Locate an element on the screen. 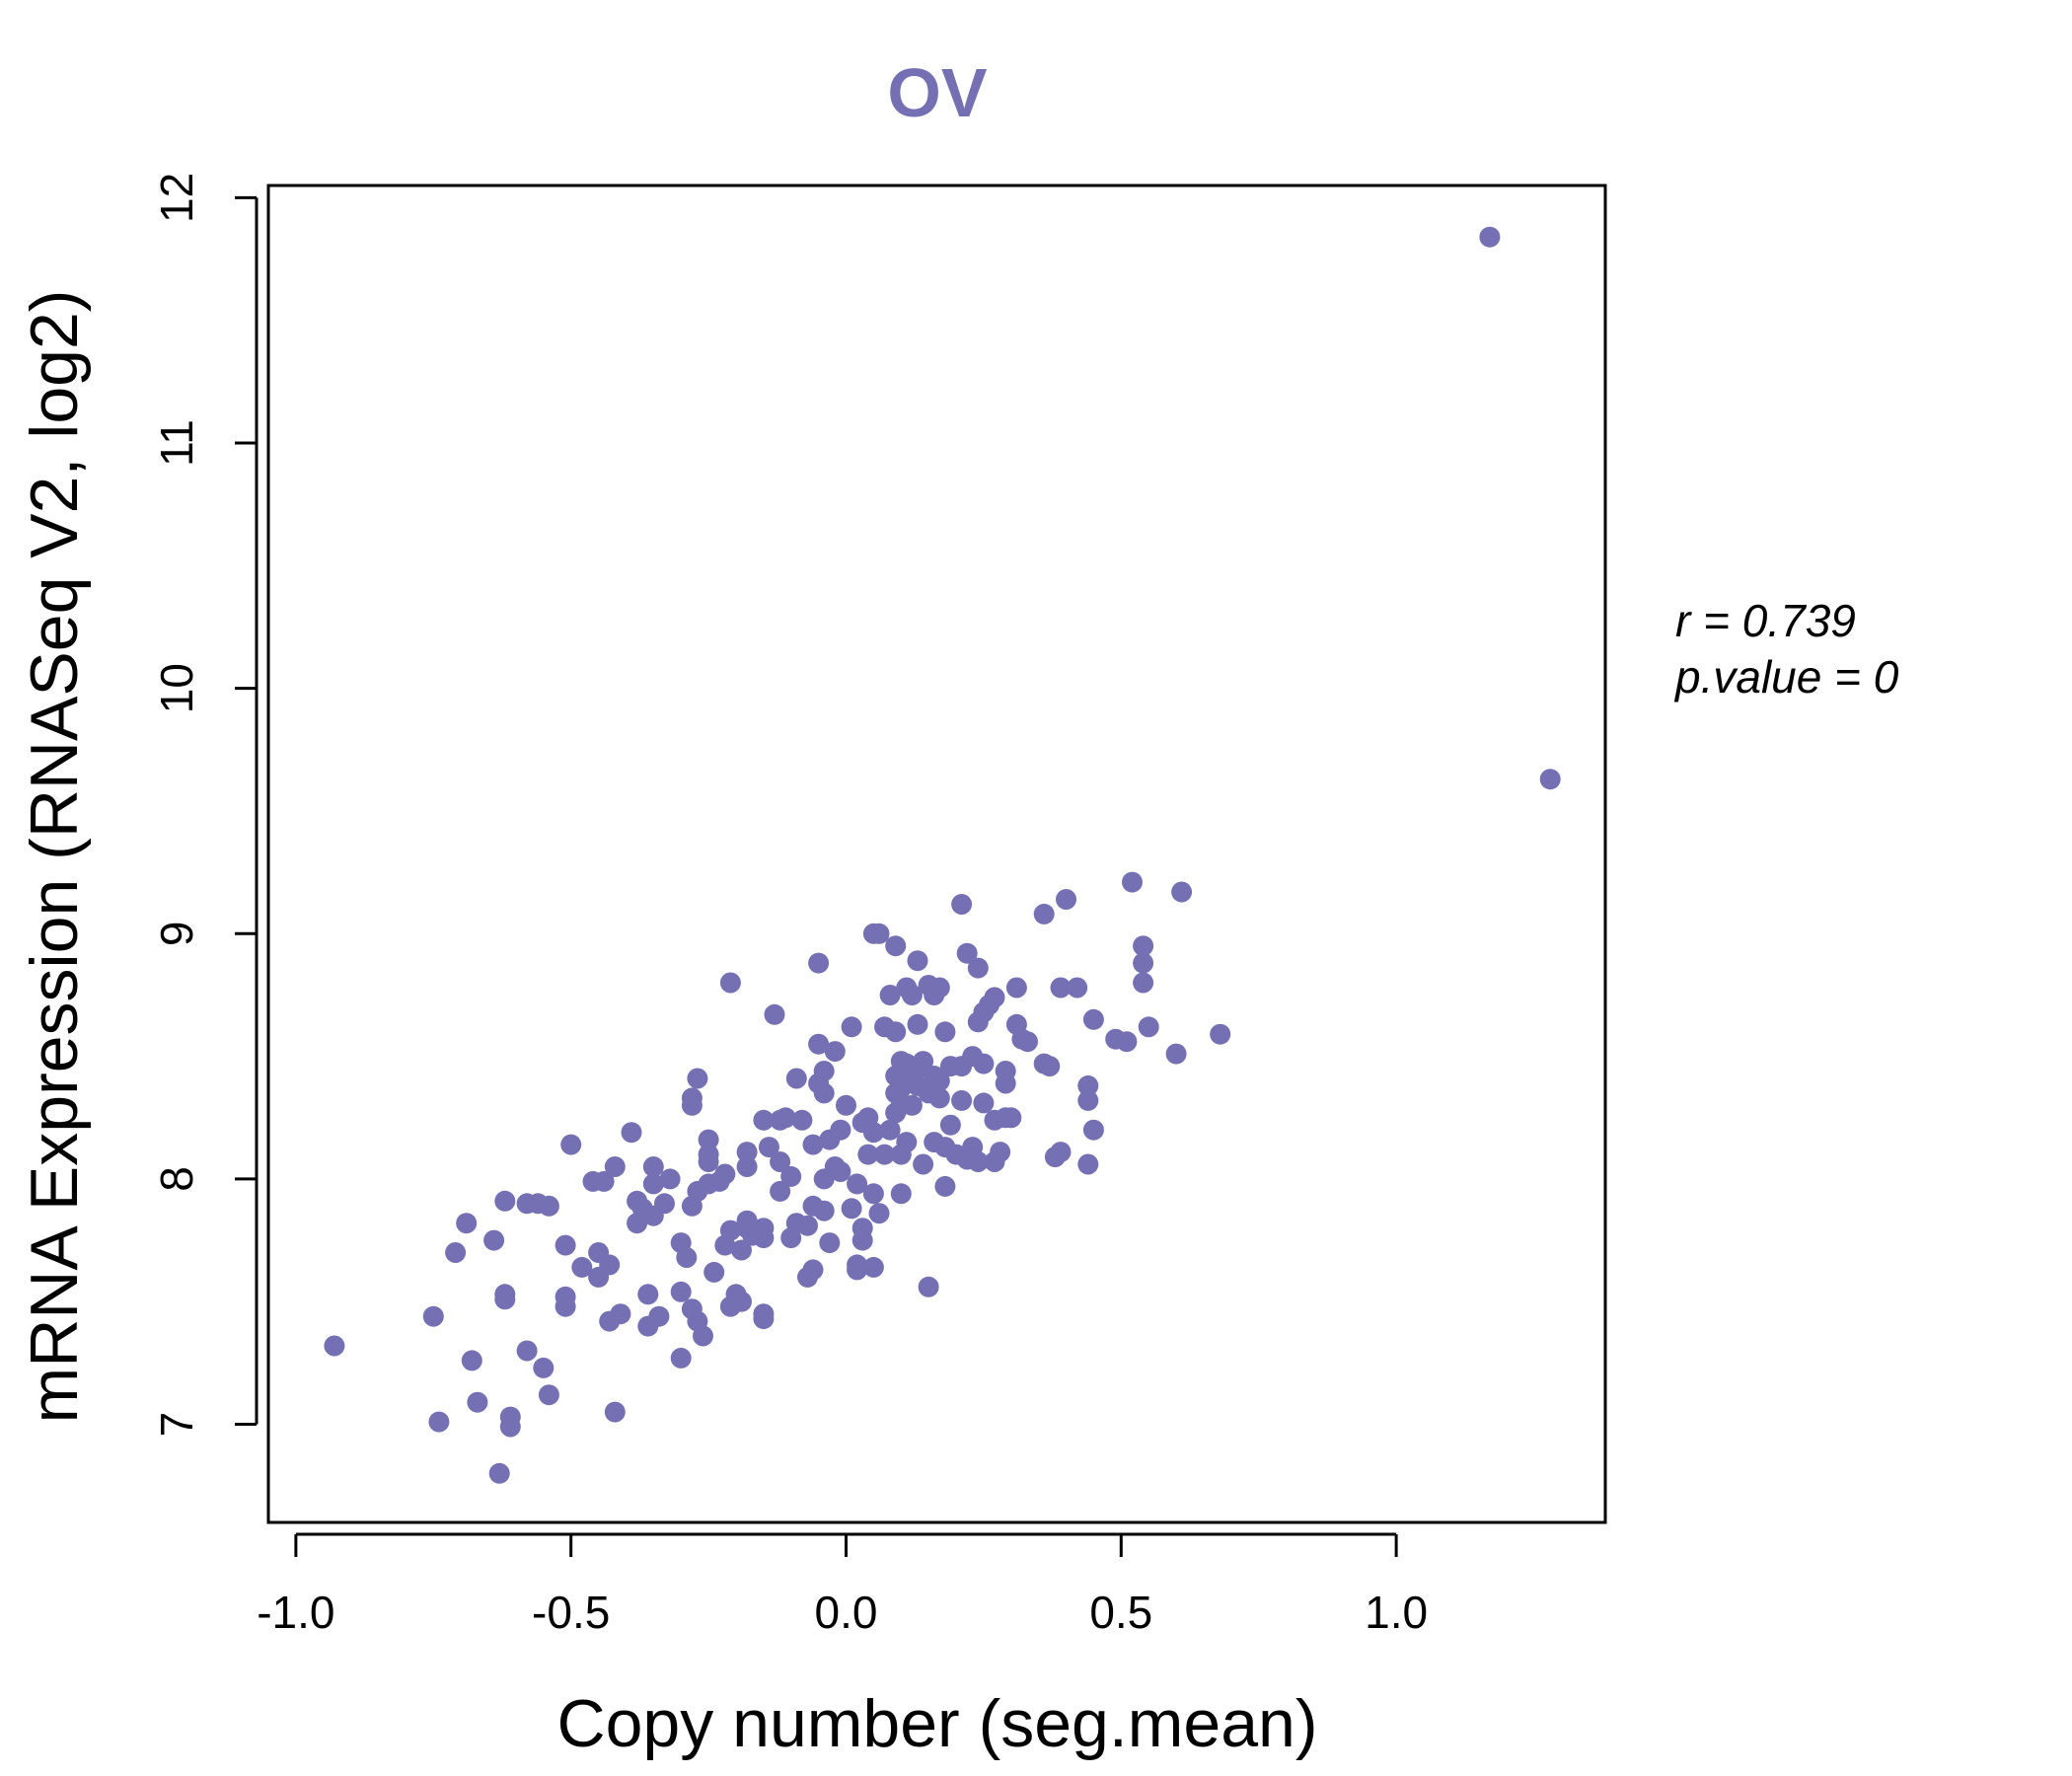 This screenshot has width=2072, height=1776. x-tick-label: -0.5 is located at coordinates (571, 1613).